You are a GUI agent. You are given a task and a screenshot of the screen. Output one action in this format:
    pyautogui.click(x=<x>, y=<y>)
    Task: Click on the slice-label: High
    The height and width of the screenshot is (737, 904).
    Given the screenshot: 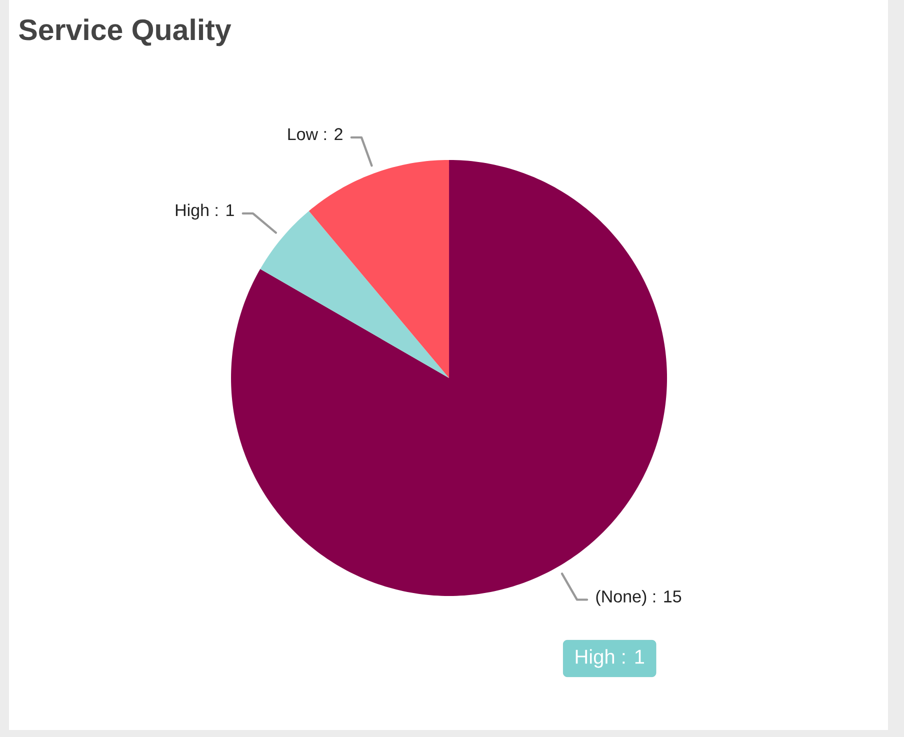 What is the action you would take?
    pyautogui.click(x=192, y=212)
    